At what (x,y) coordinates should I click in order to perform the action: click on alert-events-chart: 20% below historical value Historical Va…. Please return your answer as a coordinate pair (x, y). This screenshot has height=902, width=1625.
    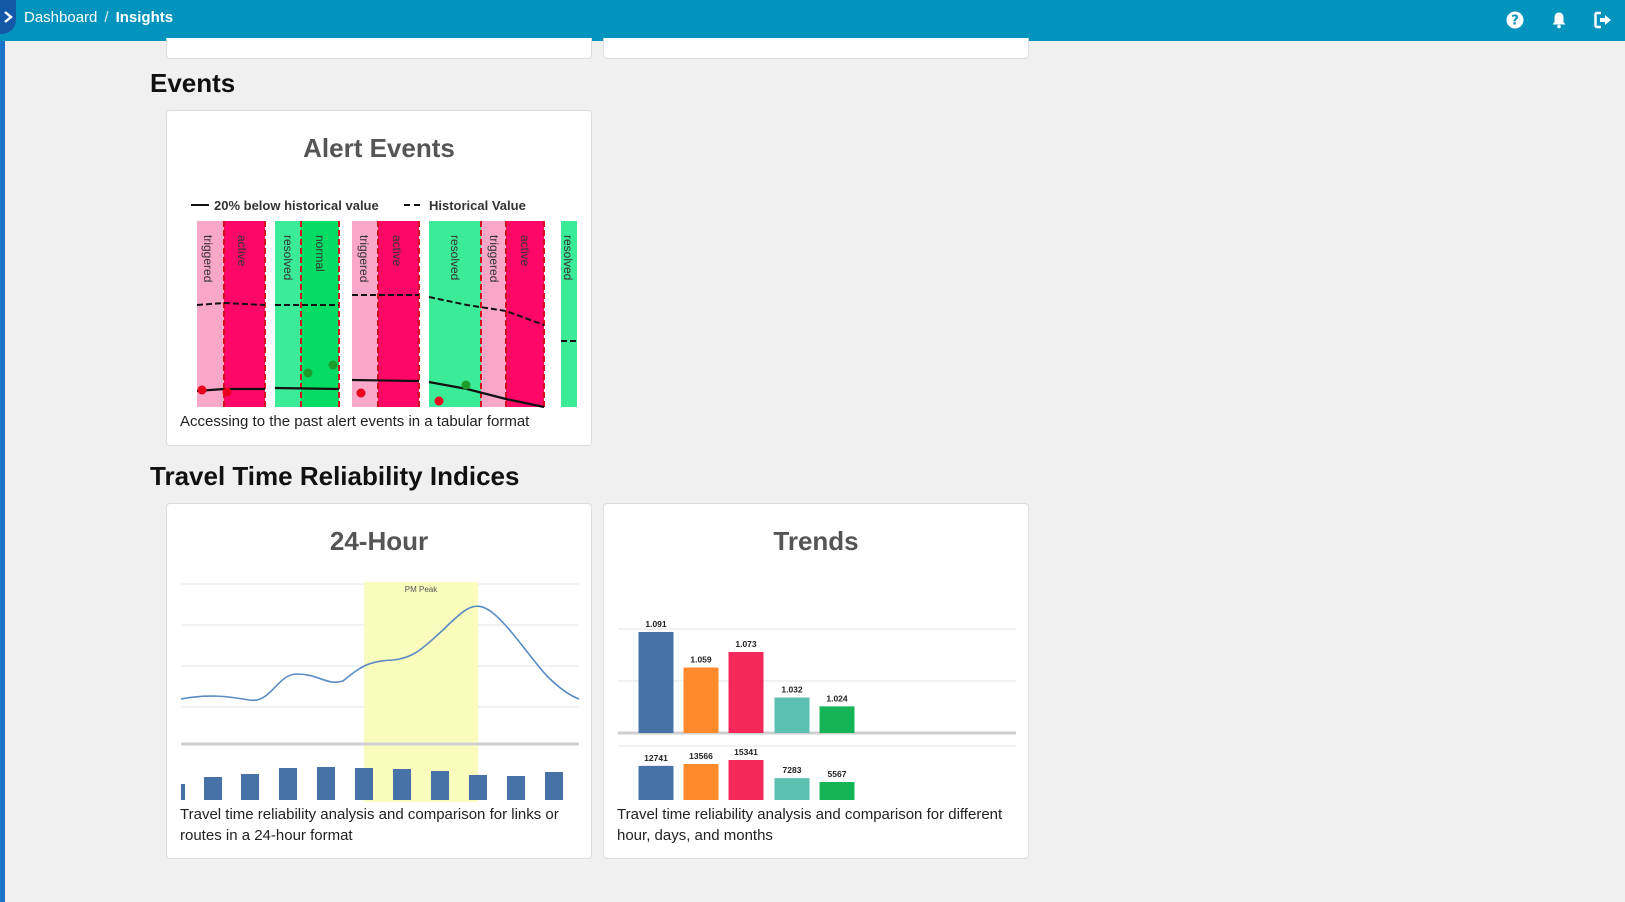
    Looking at the image, I should click on (384, 303).